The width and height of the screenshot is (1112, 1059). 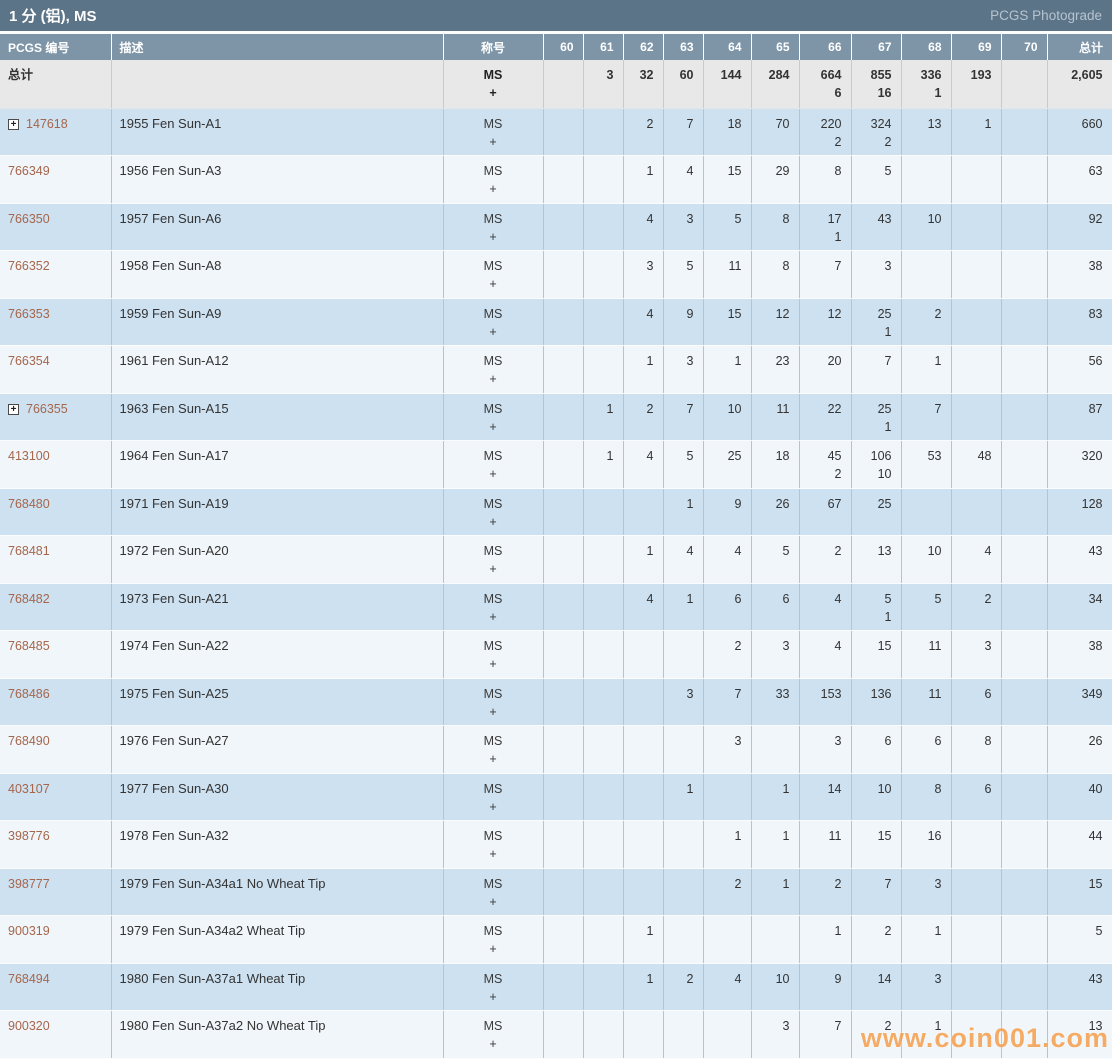 What do you see at coordinates (29, 456) in the screenshot?
I see `pcgs-number-link: 413100` at bounding box center [29, 456].